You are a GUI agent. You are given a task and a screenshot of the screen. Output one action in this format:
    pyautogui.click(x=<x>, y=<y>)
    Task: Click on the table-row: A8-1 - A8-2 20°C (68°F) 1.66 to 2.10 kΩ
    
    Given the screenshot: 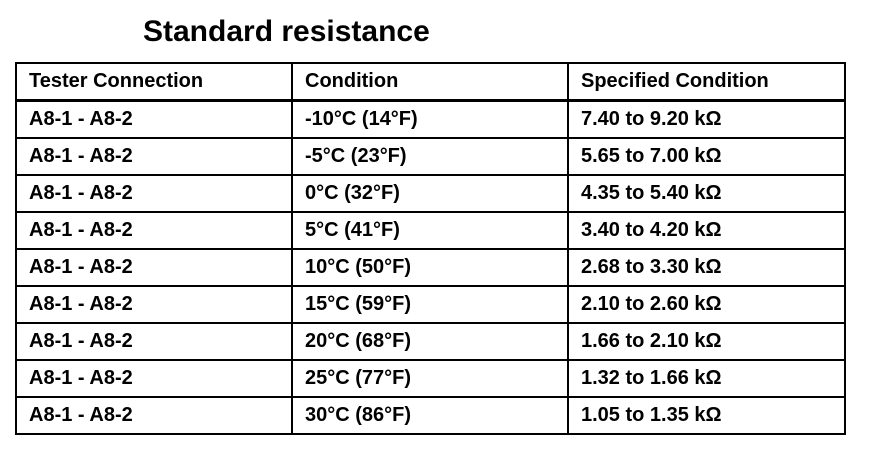 What is the action you would take?
    pyautogui.click(x=430, y=341)
    